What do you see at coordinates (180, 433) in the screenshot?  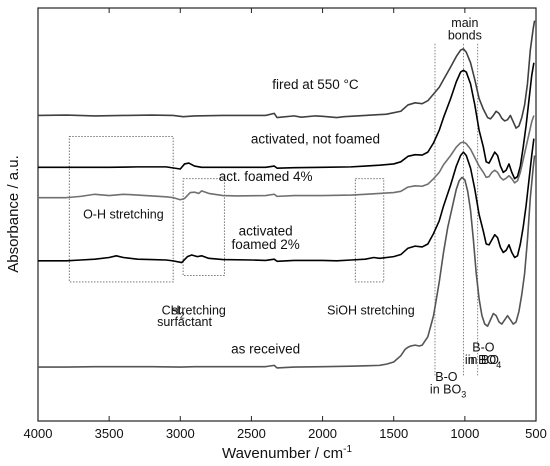 I see `x-tick-label-2: 3000` at bounding box center [180, 433].